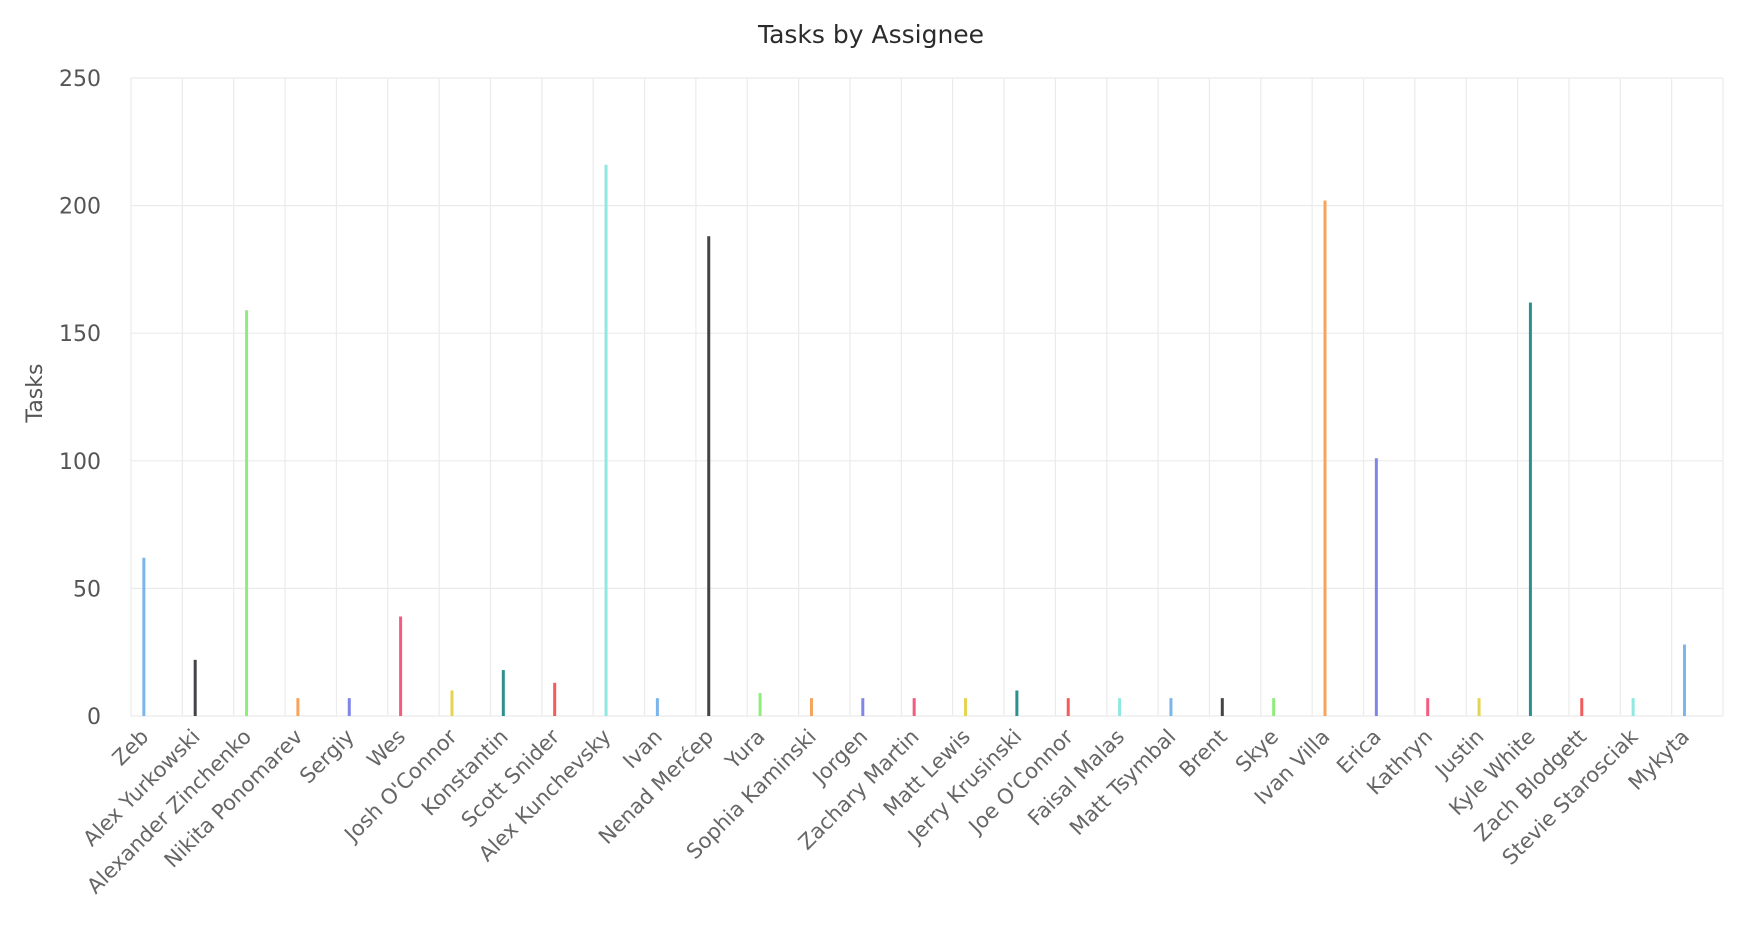  What do you see at coordinates (87, 589) in the screenshot?
I see `y-tick-label: 50` at bounding box center [87, 589].